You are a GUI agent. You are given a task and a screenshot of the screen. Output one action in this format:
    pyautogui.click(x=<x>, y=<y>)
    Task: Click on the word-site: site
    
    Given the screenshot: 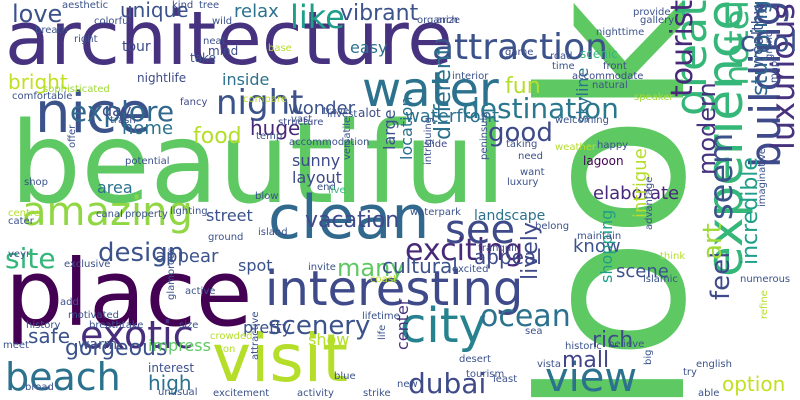 What is the action you would take?
    pyautogui.click(x=30, y=258)
    